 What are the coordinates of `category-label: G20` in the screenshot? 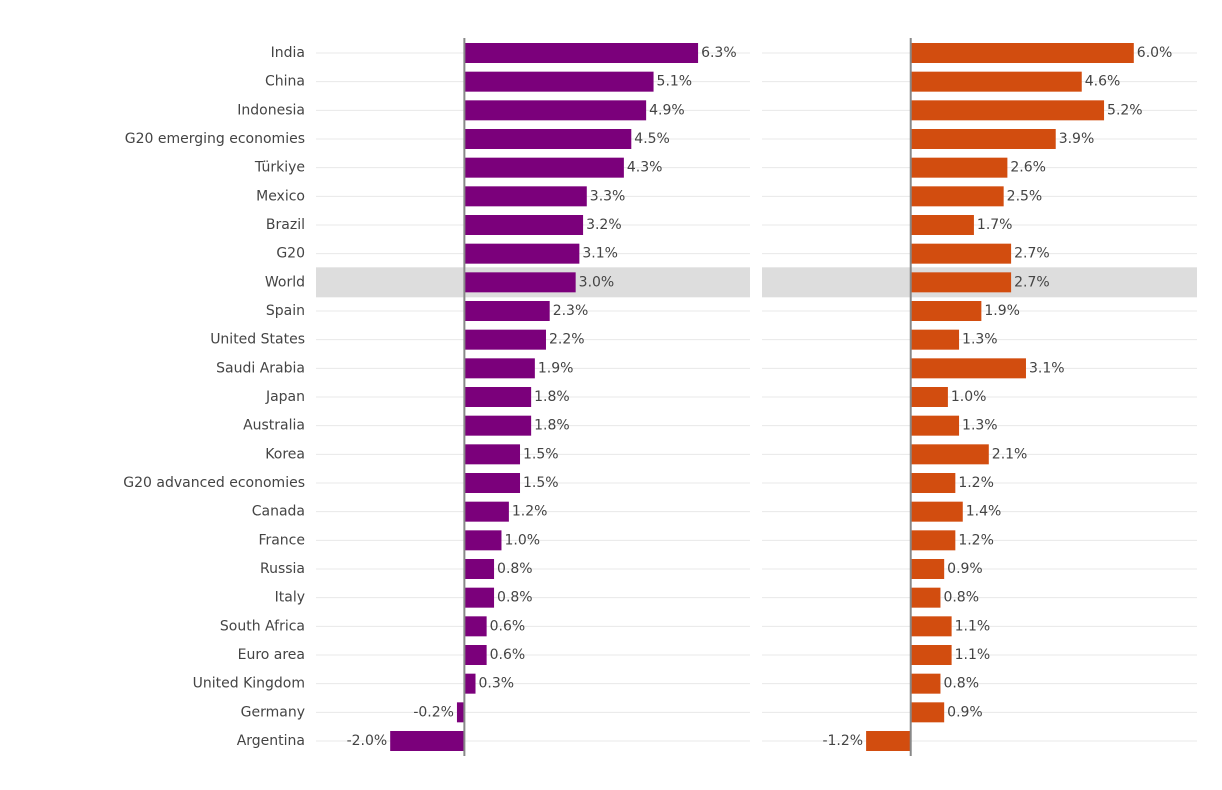 It's located at (290, 254).